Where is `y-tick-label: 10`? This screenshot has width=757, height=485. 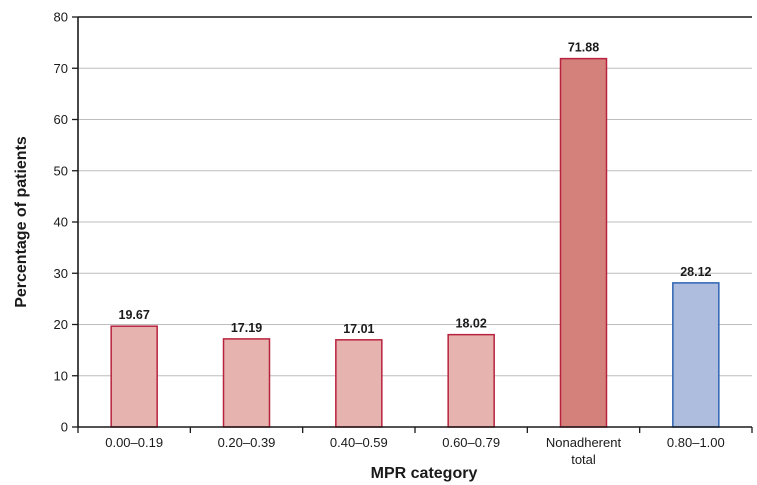 y-tick-label: 10 is located at coordinates (61, 375).